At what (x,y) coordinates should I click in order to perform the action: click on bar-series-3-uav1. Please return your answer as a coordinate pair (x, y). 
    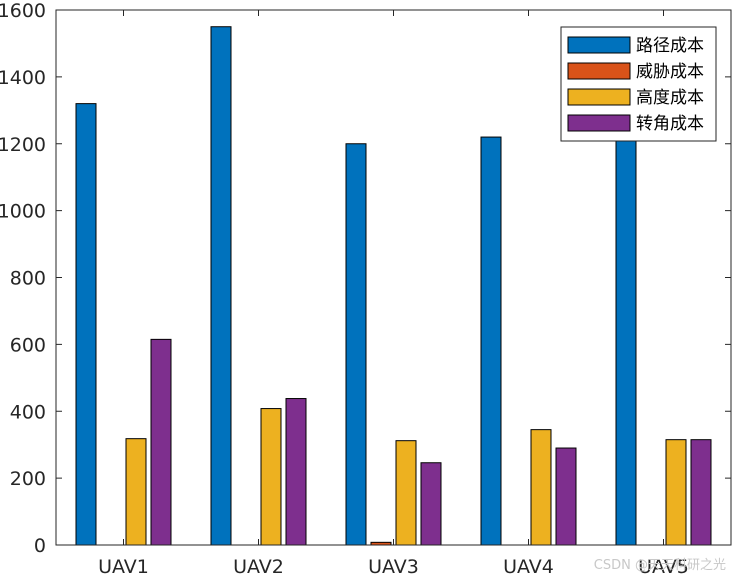
    Looking at the image, I should click on (136, 492).